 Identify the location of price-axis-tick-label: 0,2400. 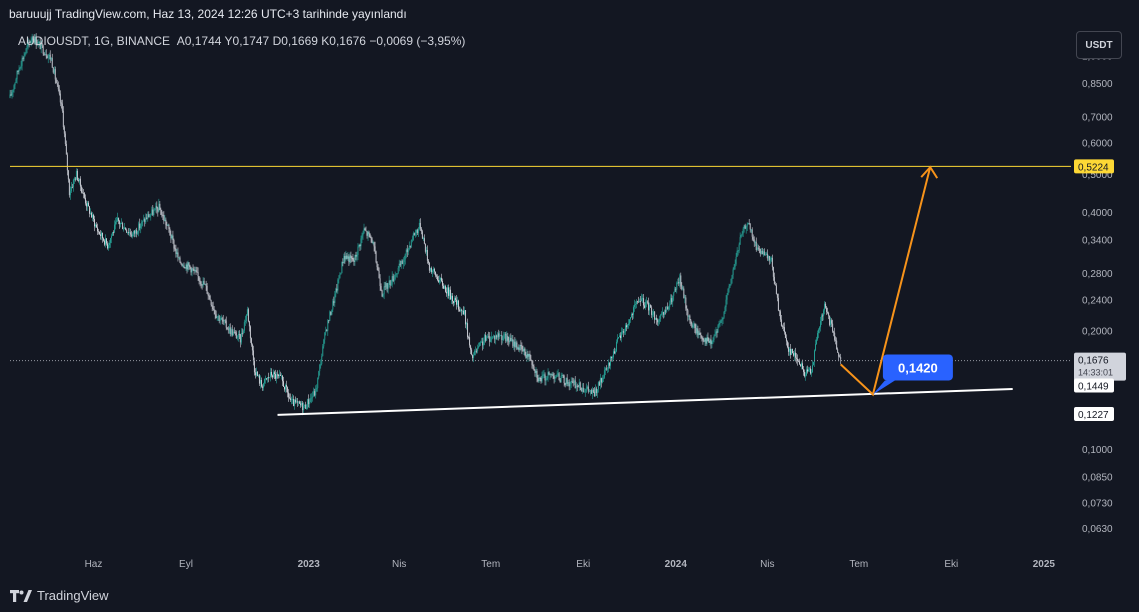
(1097, 300).